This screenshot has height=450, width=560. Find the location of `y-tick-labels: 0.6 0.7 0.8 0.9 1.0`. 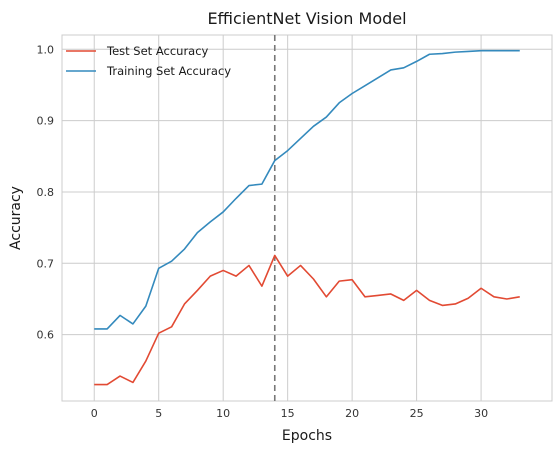

y-tick-labels: 0.6 0.7 0.8 0.9 1.0 is located at coordinates (46, 192).